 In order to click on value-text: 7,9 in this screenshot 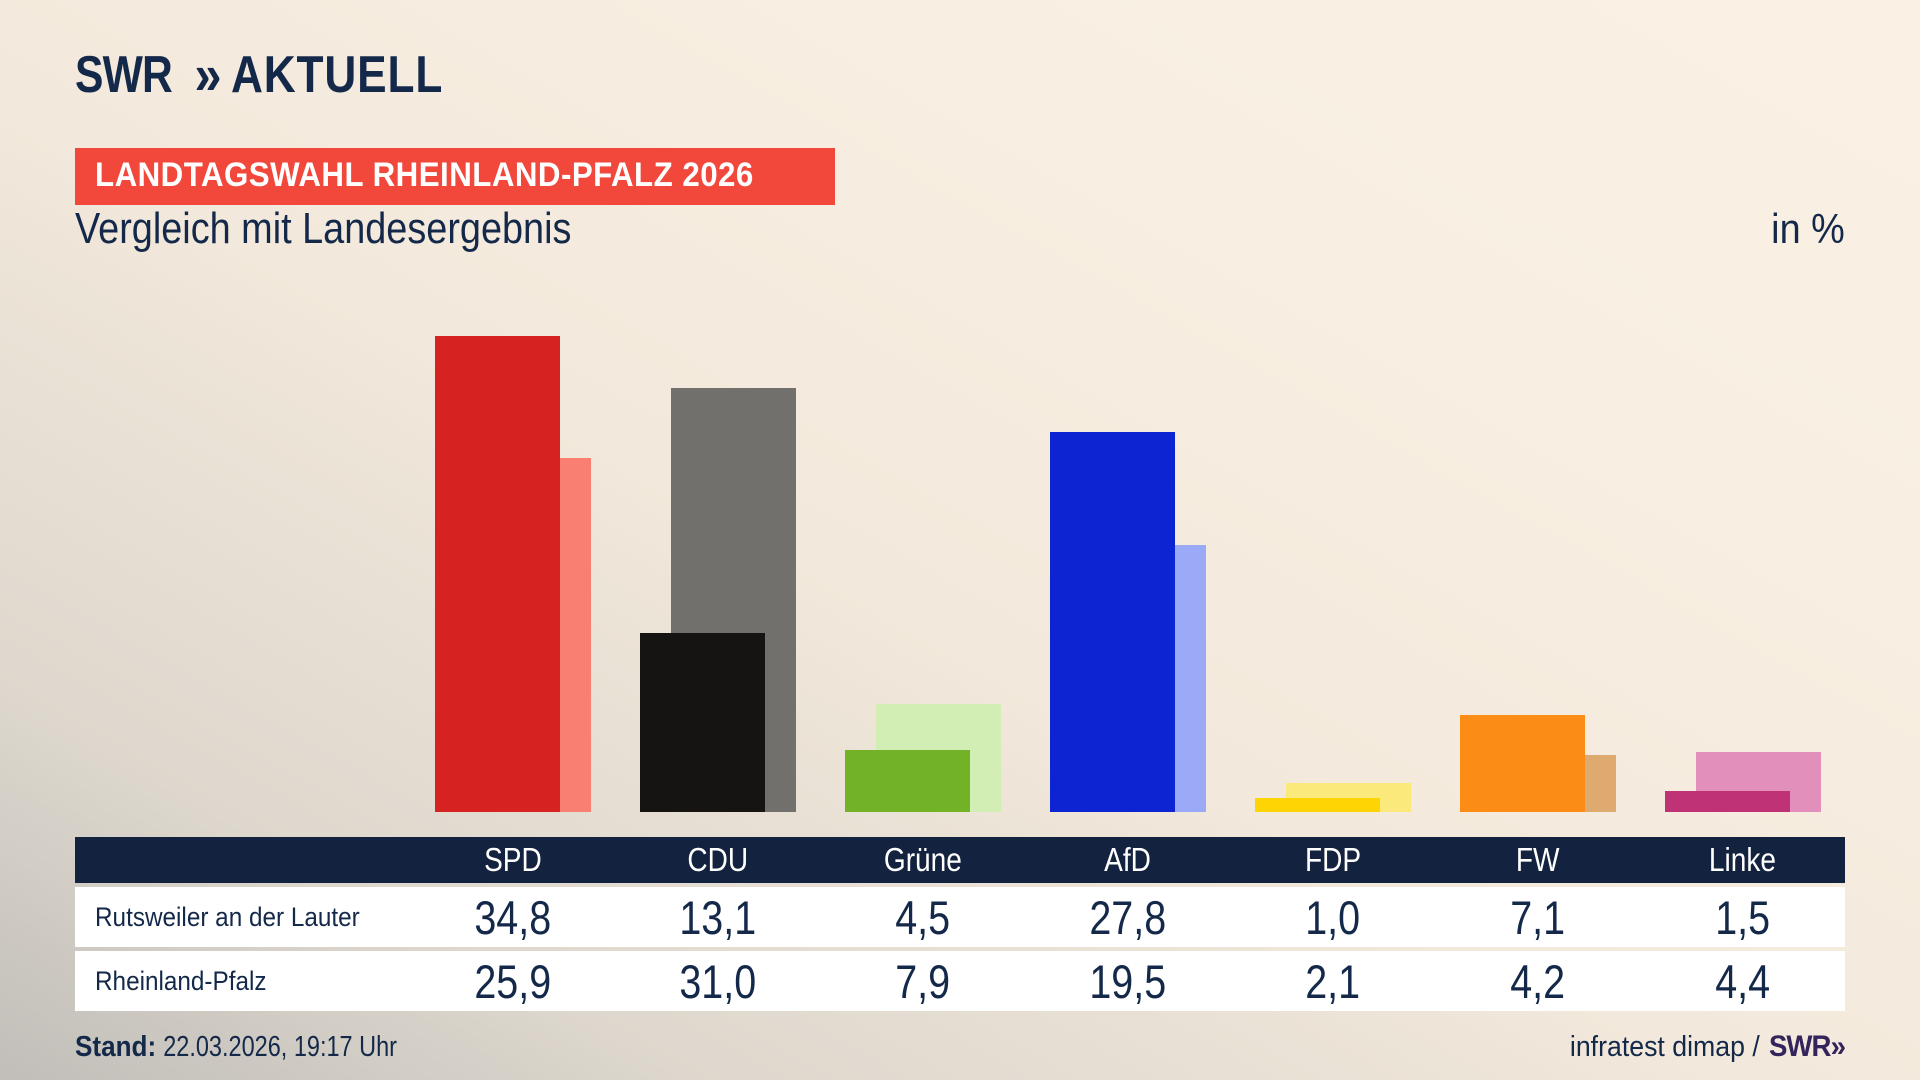, I will do `click(922, 981)`.